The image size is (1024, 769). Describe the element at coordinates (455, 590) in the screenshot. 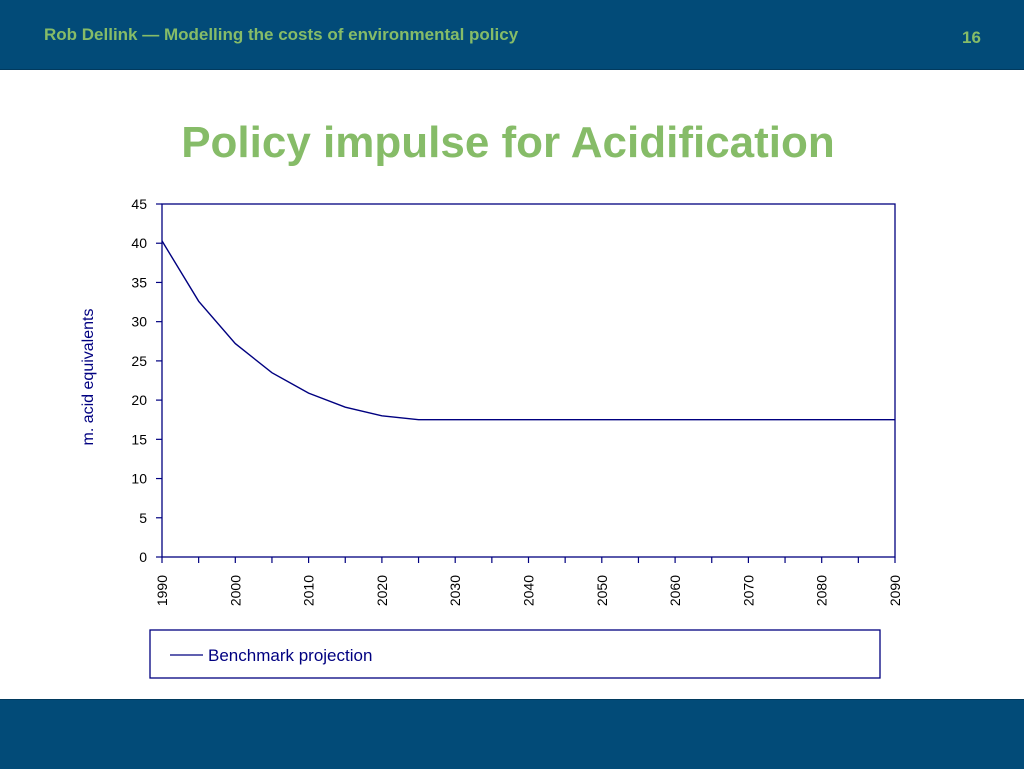

I see `x-tick-label: 2030` at that location.